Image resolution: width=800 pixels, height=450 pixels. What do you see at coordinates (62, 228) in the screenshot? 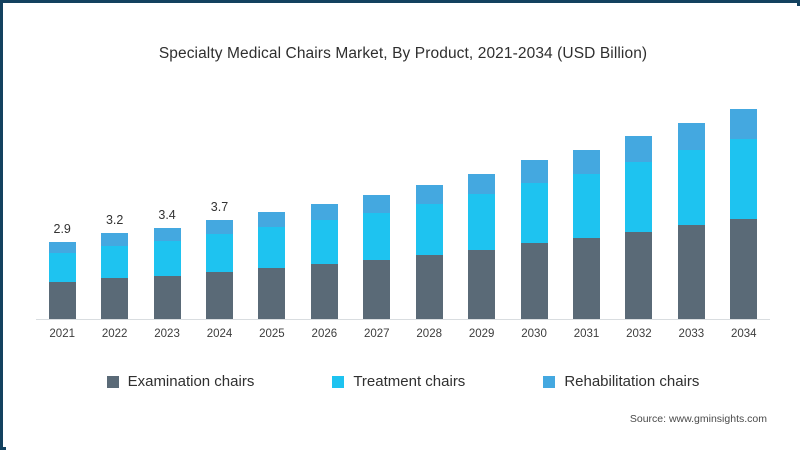
I see `bar-value-label-2021: 2.9` at bounding box center [62, 228].